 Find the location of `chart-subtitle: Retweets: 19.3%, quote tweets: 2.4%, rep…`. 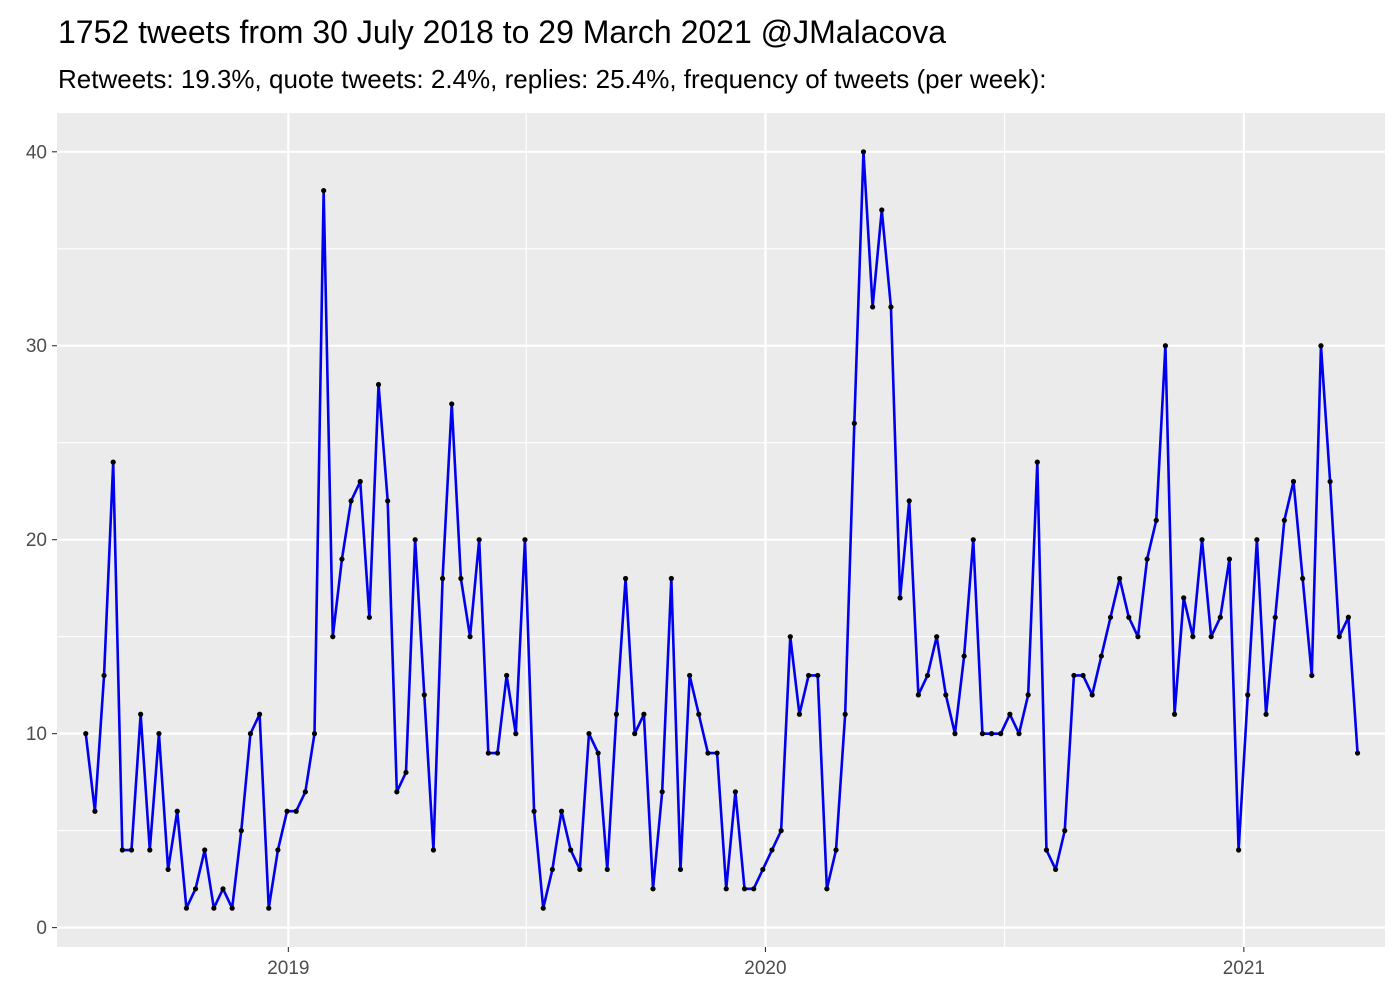

chart-subtitle: Retweets: 19.3%, quote tweets: 2.4%, rep… is located at coordinates (552, 79).